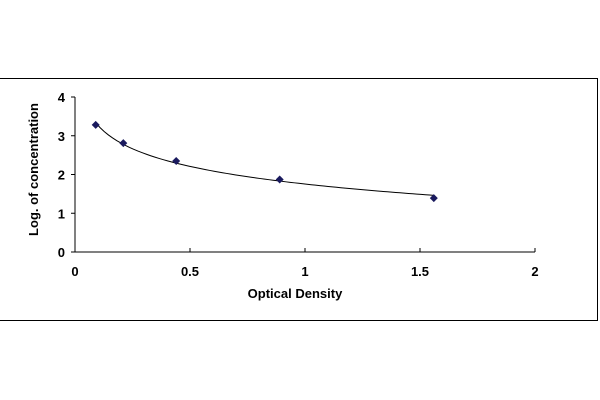 This screenshot has width=600, height=400. I want to click on x-tick-label: 0.5, so click(190, 271).